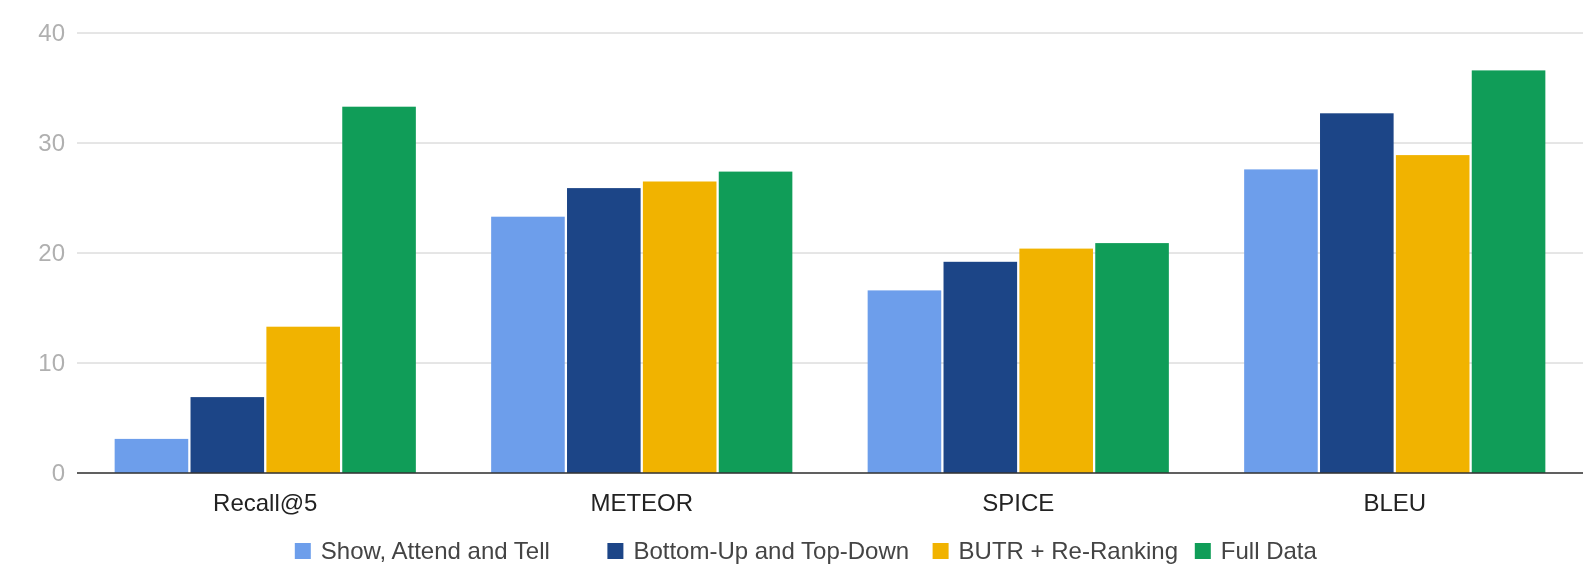 This screenshot has width=1591, height=585. What do you see at coordinates (51, 363) in the screenshot?
I see `y-tick-label: 10` at bounding box center [51, 363].